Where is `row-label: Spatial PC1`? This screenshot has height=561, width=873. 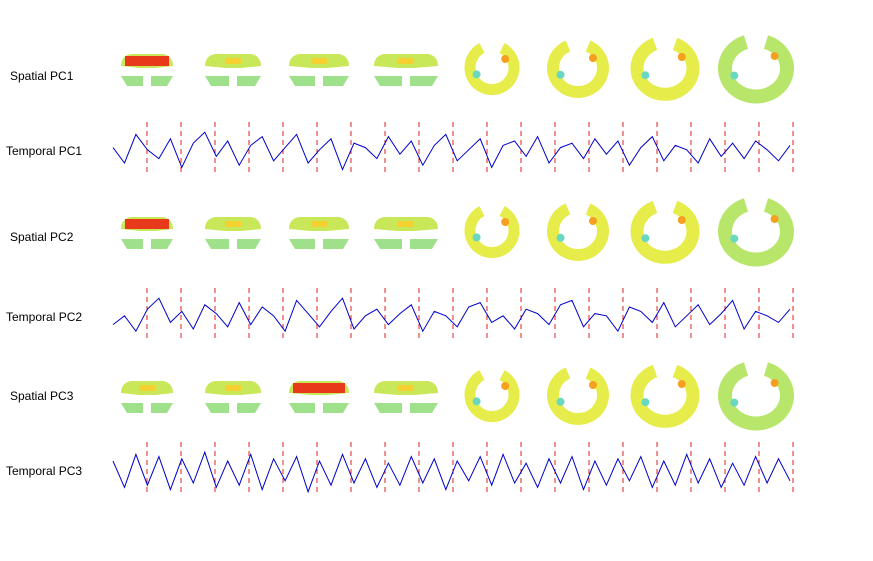
row-label: Spatial PC1 is located at coordinates (42, 76).